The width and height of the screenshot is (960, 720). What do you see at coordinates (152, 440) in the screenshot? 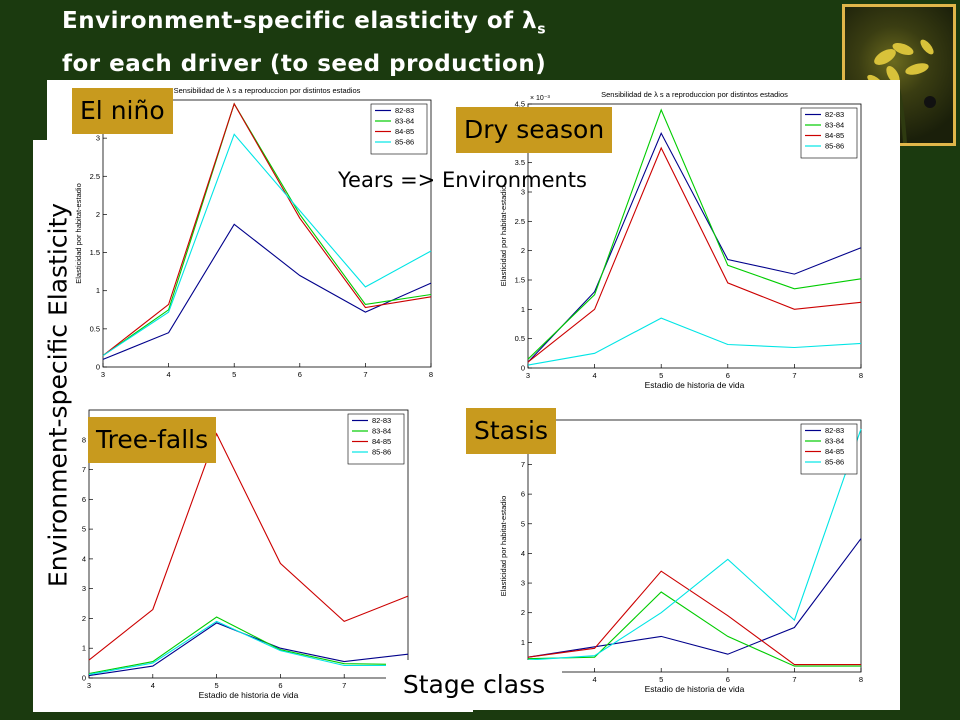
I see `tag-tree-falls: Tree-falls` at bounding box center [152, 440].